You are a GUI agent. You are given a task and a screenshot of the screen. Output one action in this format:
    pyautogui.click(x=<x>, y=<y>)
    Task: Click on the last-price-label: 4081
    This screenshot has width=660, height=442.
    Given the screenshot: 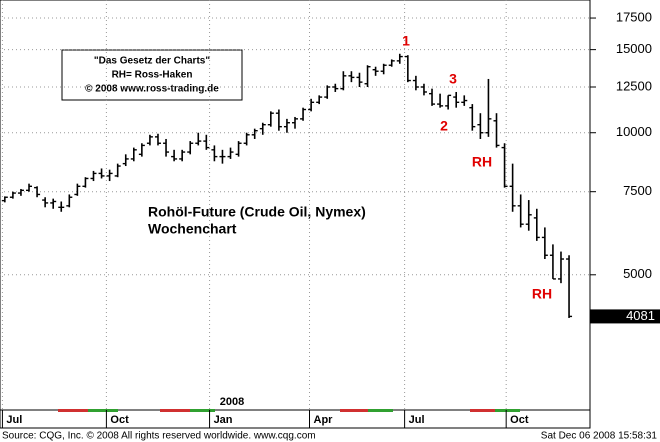 What is the action you would take?
    pyautogui.click(x=640, y=315)
    